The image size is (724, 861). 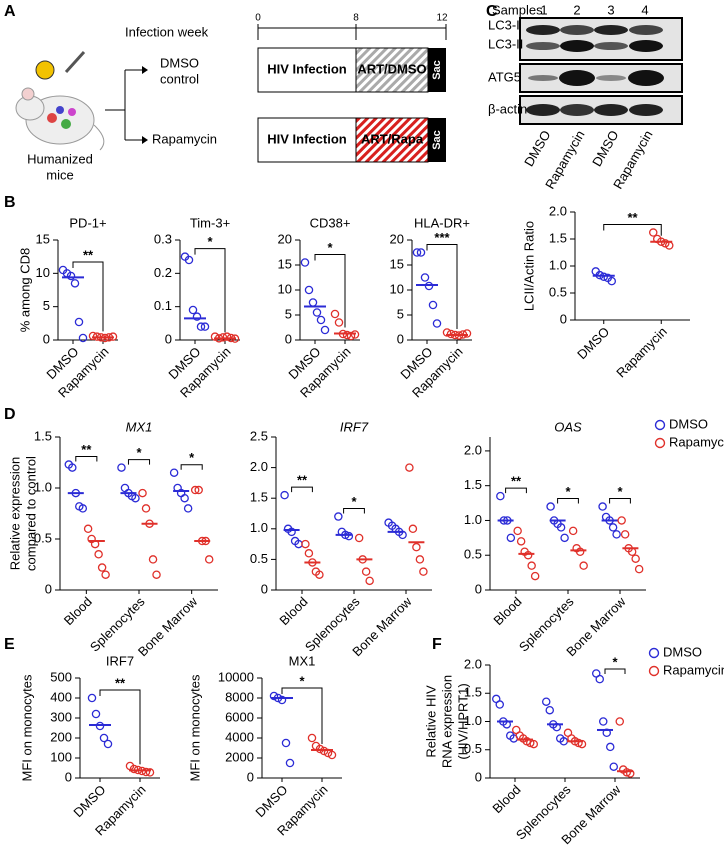 I want to click on week-tick: 8, so click(x=356, y=18).